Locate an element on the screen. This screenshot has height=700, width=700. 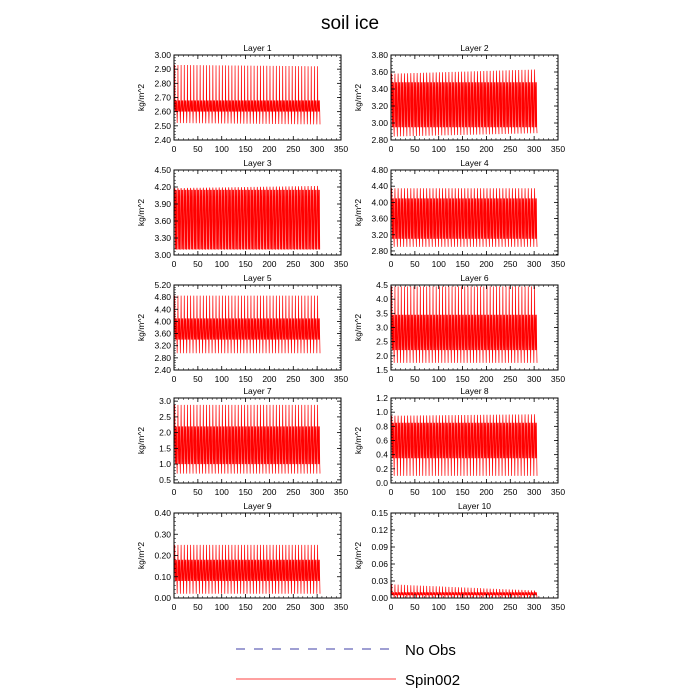
y-tick-label: 4.00 is located at coordinates (379, 202).